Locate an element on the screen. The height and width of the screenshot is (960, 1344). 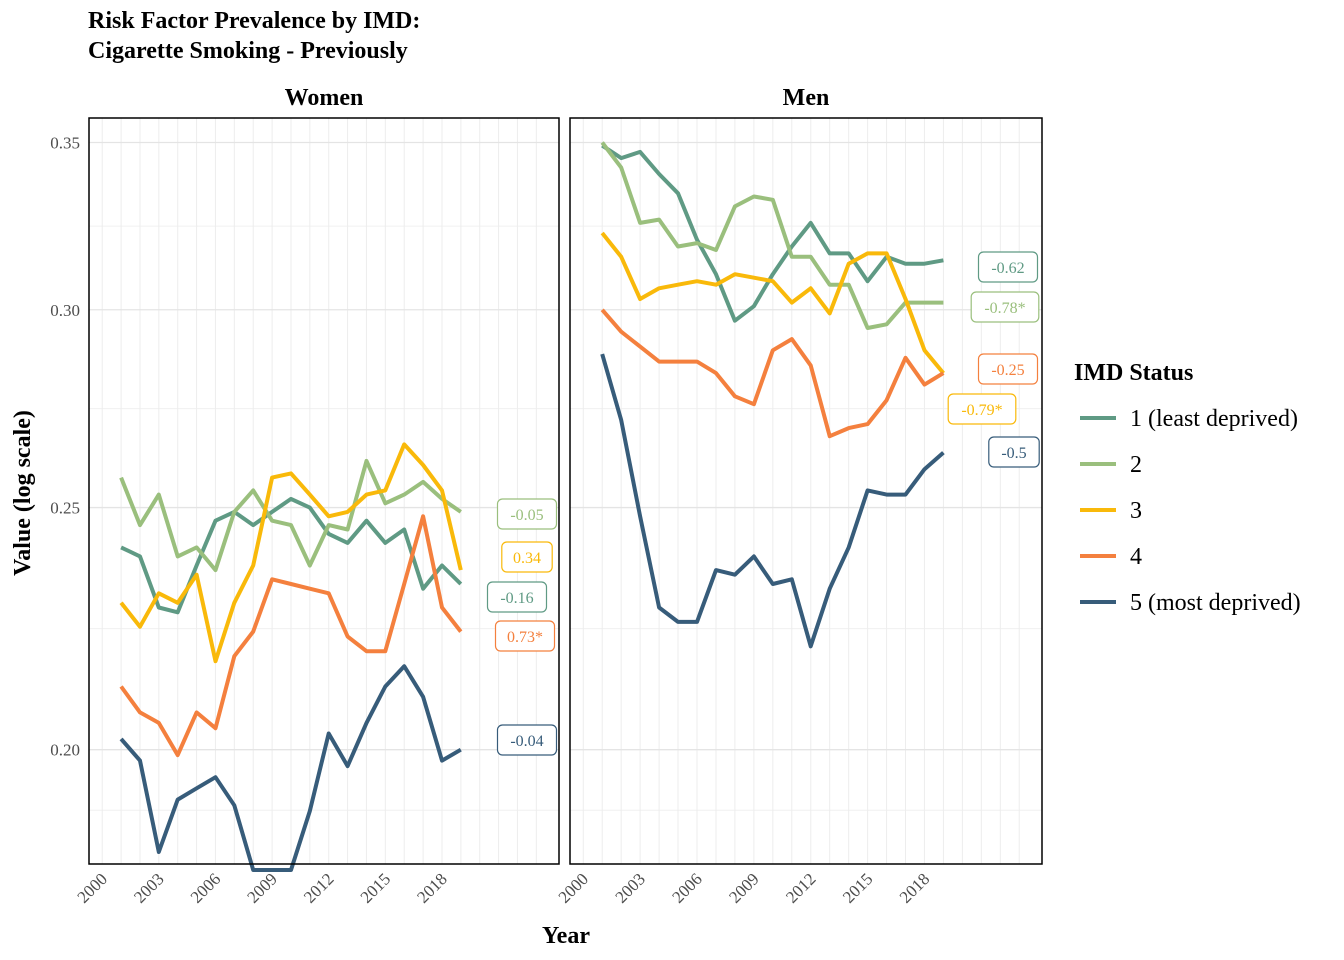
y-tick-label: 0.20 is located at coordinates (65, 750).